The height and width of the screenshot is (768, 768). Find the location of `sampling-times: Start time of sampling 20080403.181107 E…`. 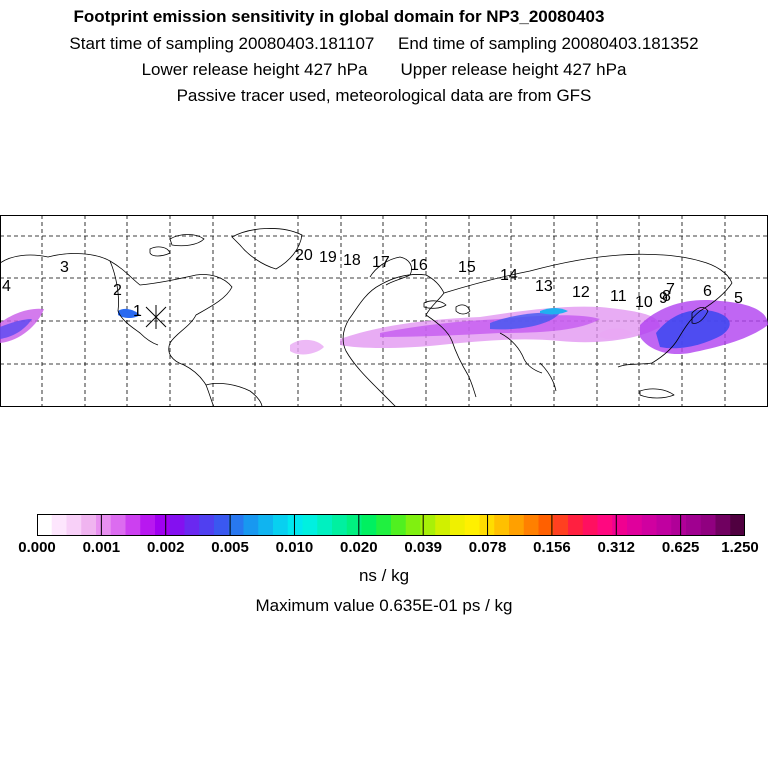

sampling-times: Start time of sampling 20080403.181107 E… is located at coordinates (384, 44).